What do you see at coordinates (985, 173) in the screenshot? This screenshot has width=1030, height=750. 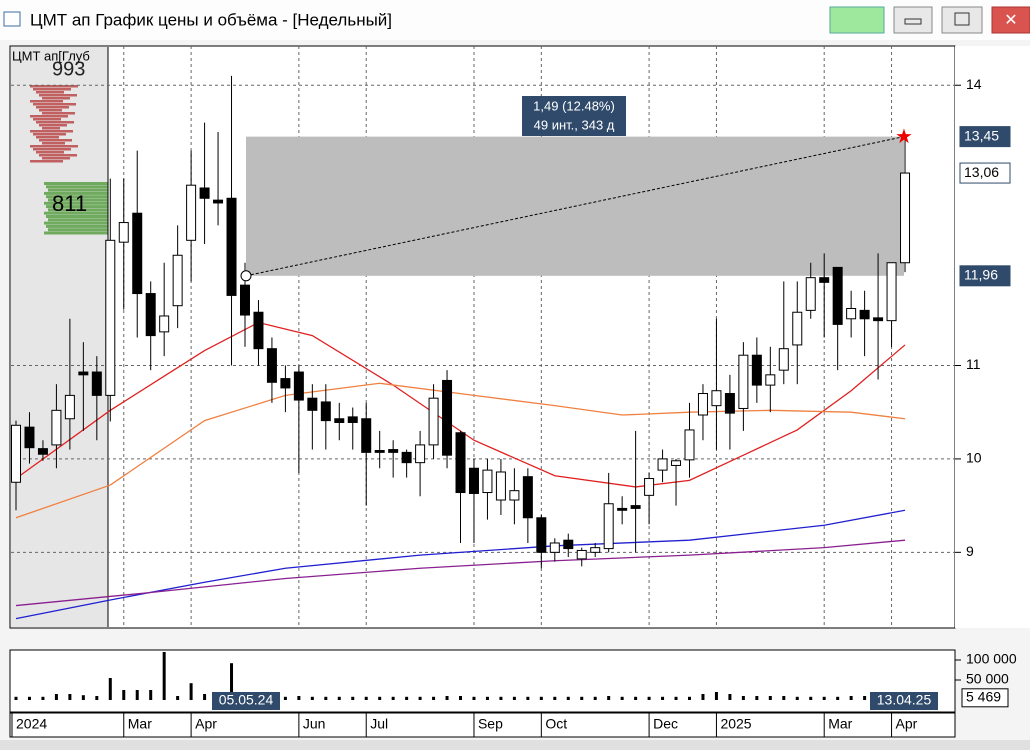 I see `price-marker` at bounding box center [985, 173].